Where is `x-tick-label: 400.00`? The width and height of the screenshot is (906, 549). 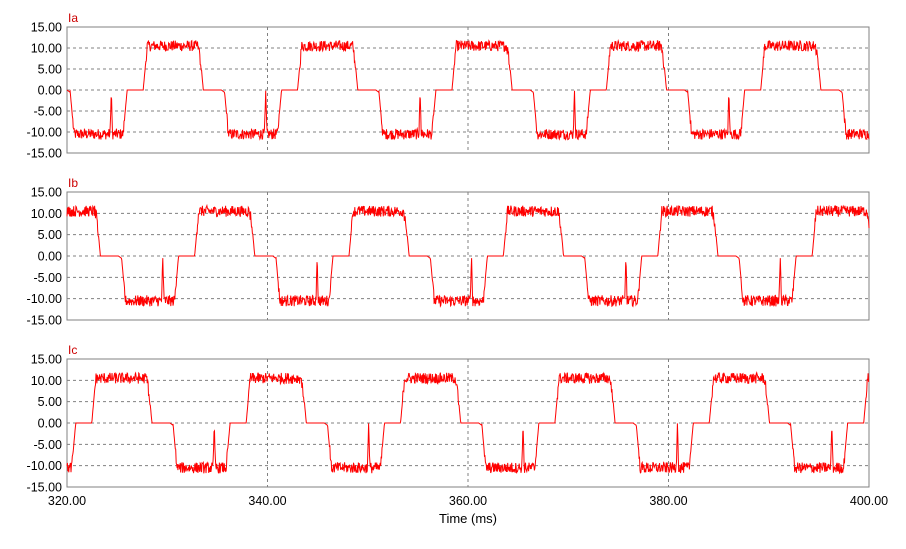 x-tick-label: 400.00 is located at coordinates (869, 501).